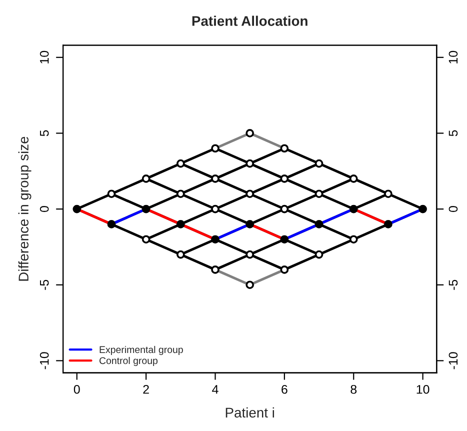 Image resolution: width=467 pixels, height=431 pixels. I want to click on x-axis-title: Patient i, so click(250, 412).